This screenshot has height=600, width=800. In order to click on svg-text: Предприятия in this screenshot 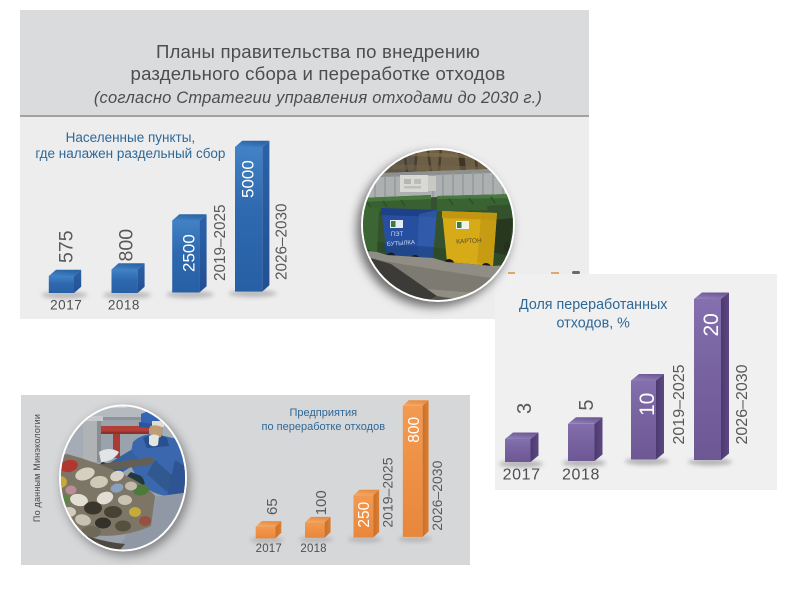, I will do `click(323, 413)`.